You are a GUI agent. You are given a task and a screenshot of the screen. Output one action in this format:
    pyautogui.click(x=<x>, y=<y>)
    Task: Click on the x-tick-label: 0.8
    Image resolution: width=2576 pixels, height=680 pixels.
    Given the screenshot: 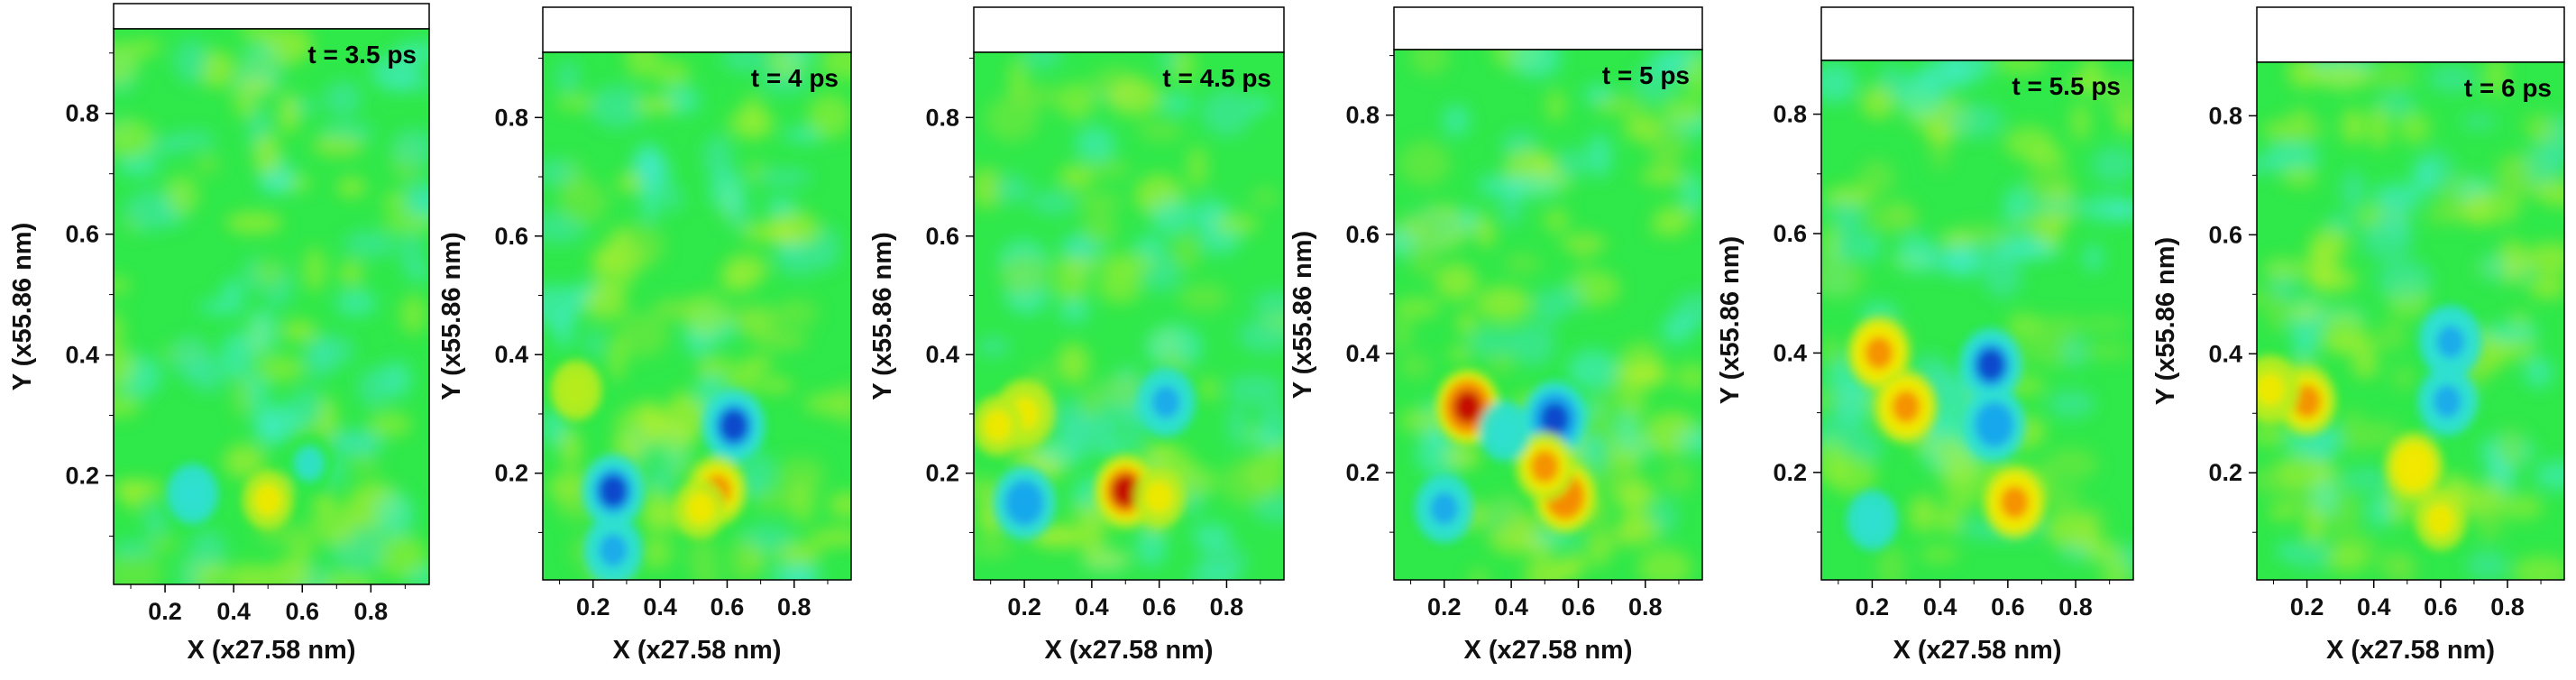 What is the action you would take?
    pyautogui.click(x=1645, y=606)
    